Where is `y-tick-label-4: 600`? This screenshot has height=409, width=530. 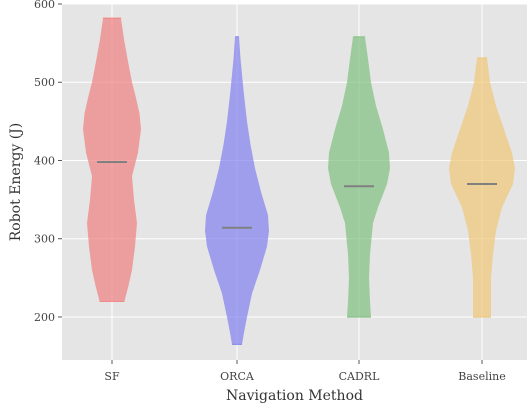 y-tick-label-4: 600 is located at coordinates (44, 5).